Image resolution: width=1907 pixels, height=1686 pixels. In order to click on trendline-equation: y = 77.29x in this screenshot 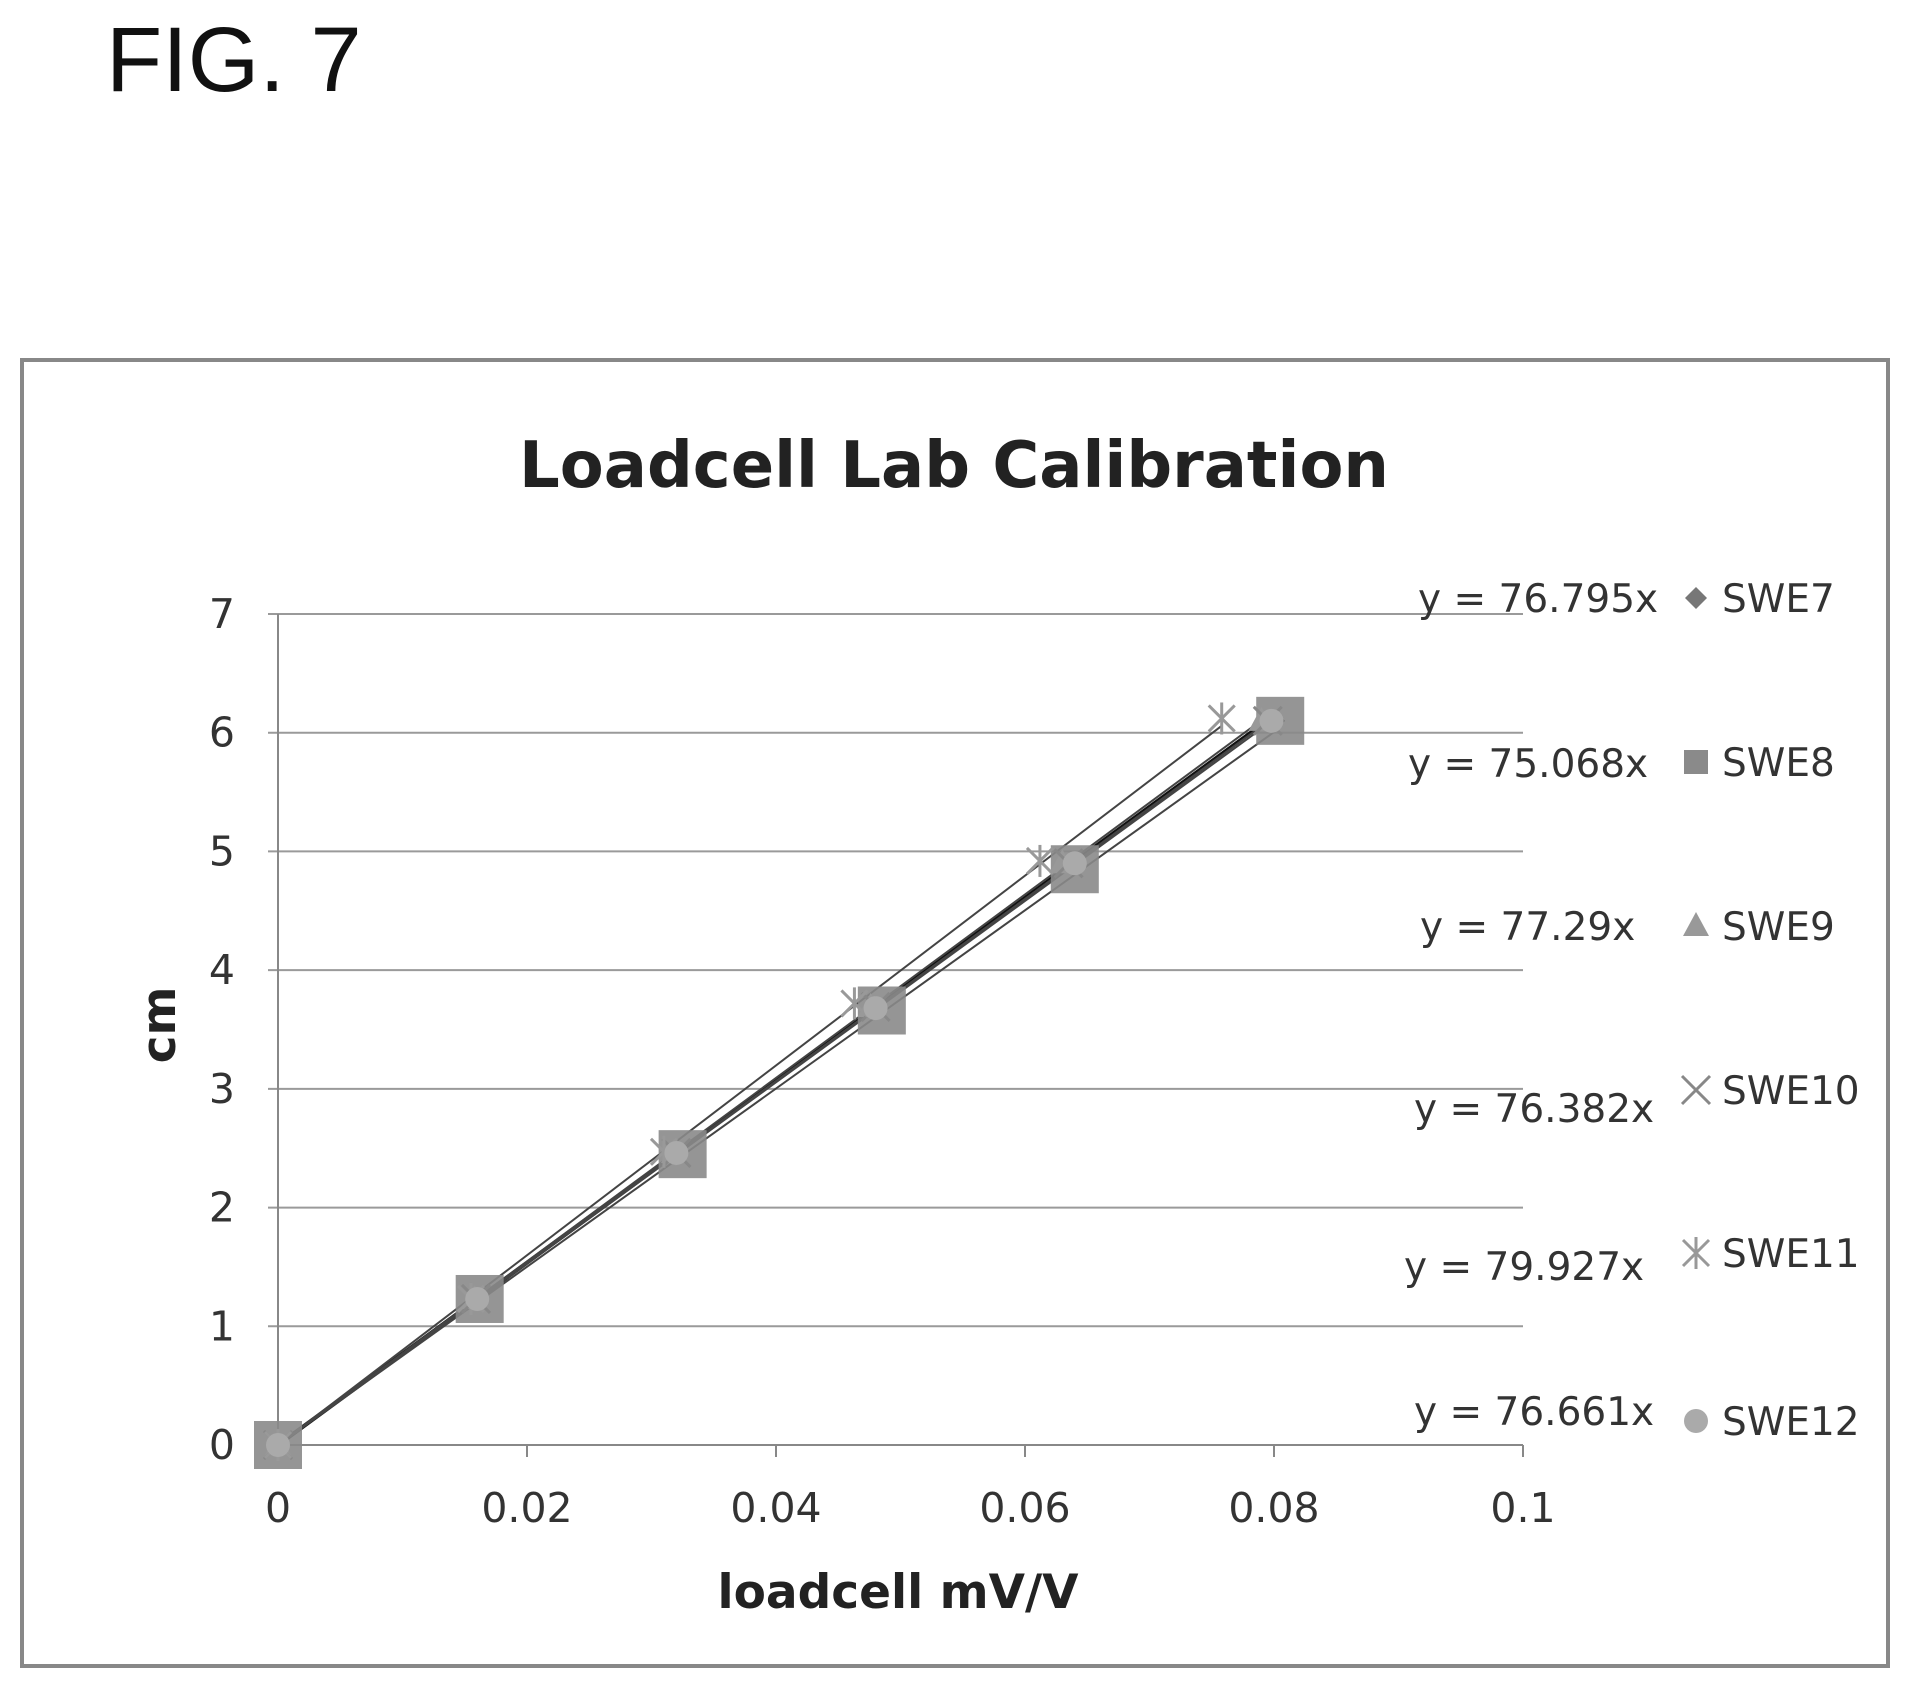, I will do `click(1527, 927)`.